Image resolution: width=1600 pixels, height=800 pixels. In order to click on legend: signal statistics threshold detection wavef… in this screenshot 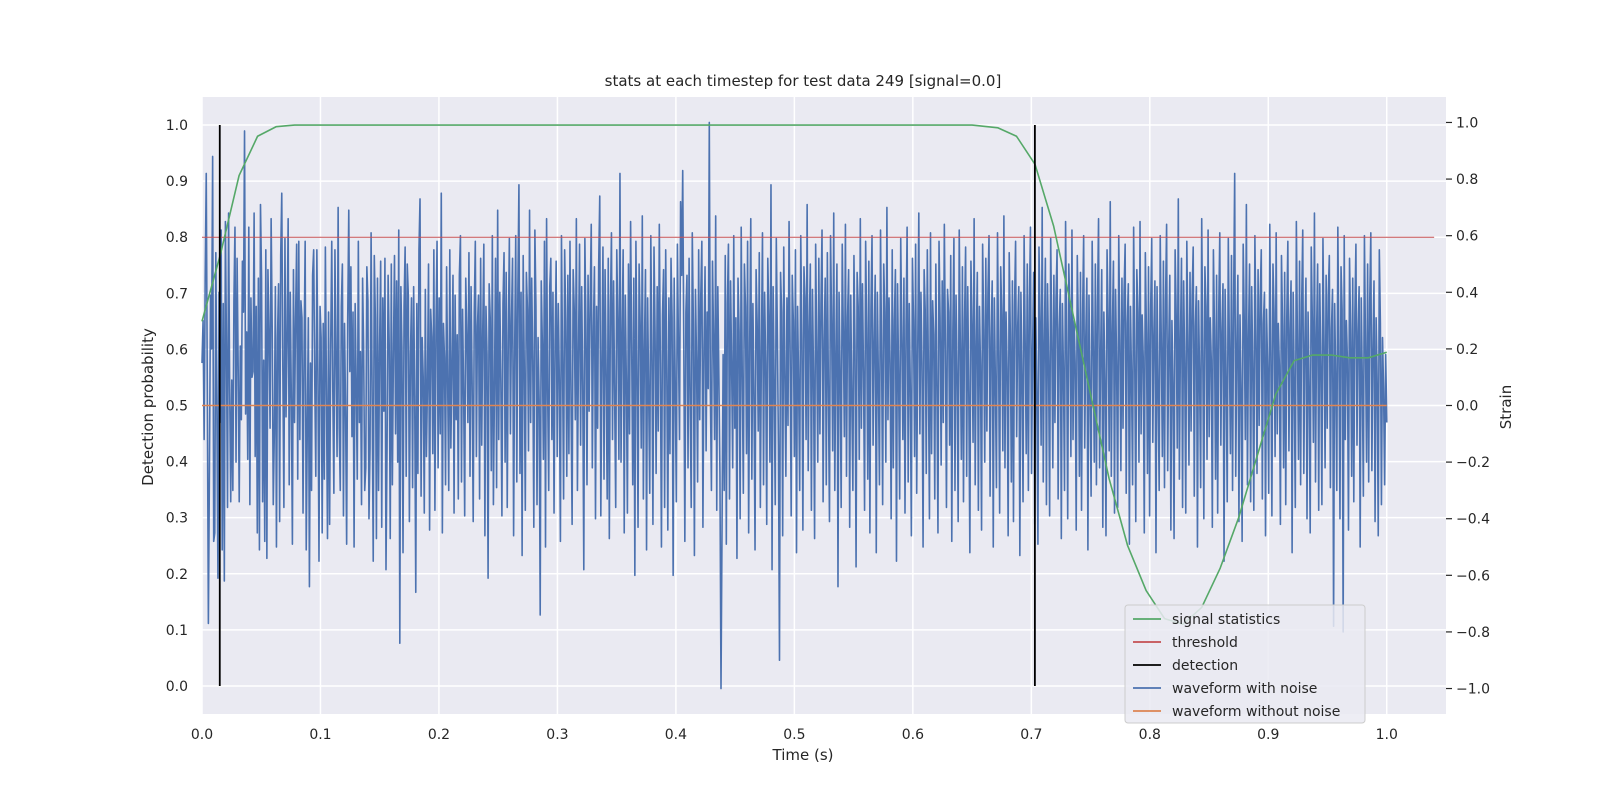, I will do `click(1245, 664)`.